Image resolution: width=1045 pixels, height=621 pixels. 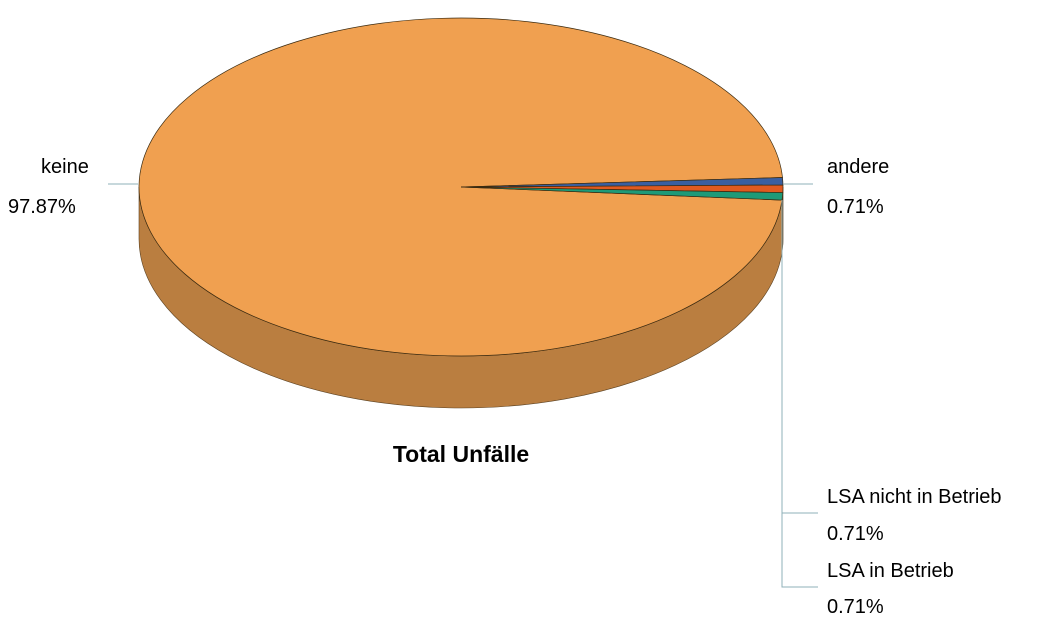 I want to click on slice-label-lsa-nicht-in-betrieb: LSA nicht in Betrieb, so click(x=914, y=497).